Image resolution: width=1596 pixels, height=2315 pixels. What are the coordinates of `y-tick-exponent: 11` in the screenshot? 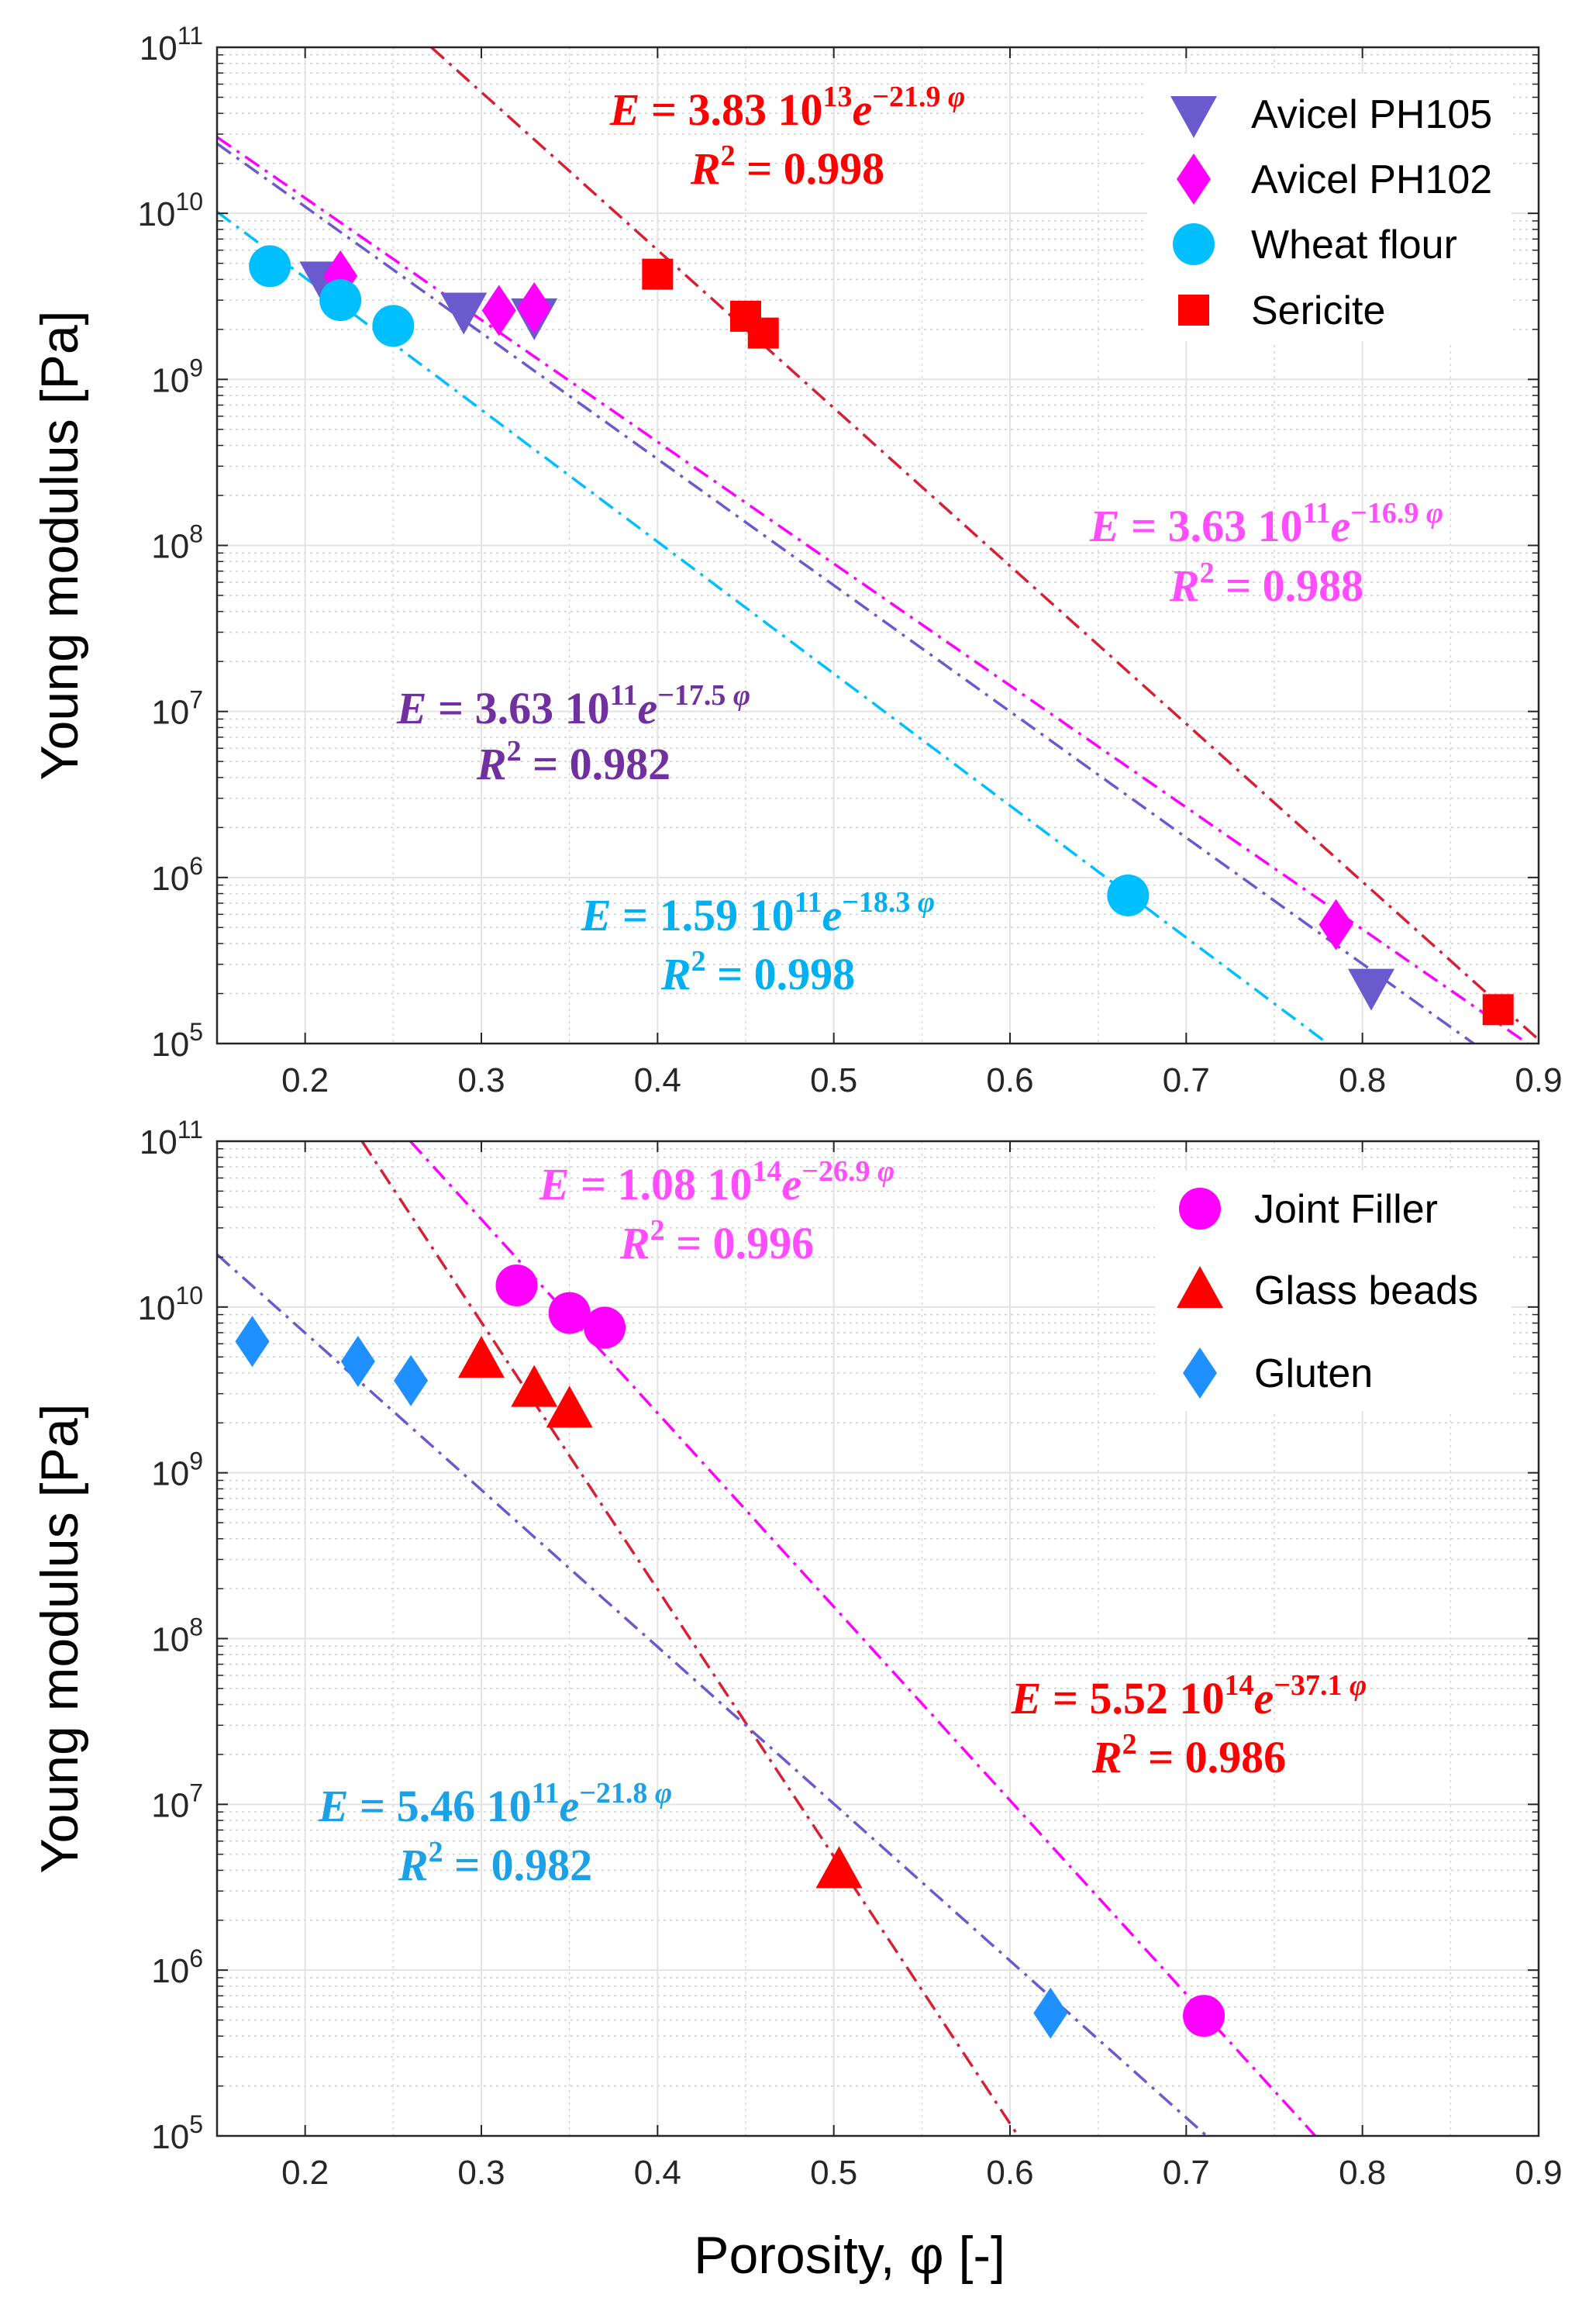 It's located at (190, 1130).